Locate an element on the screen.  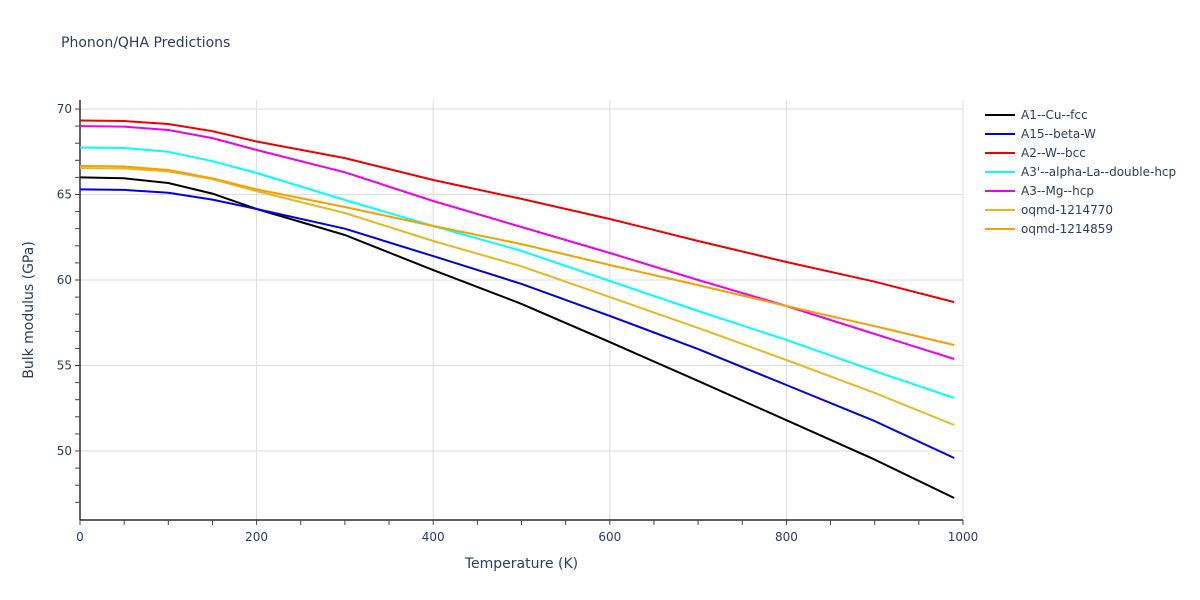
y-tick-label: 70 is located at coordinates (64, 109).